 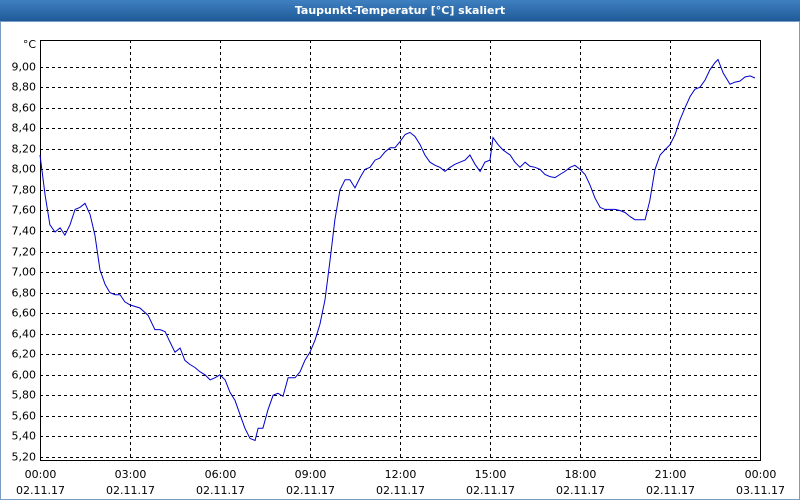 I want to click on y-tick-label: 7,00, so click(x=24, y=272).